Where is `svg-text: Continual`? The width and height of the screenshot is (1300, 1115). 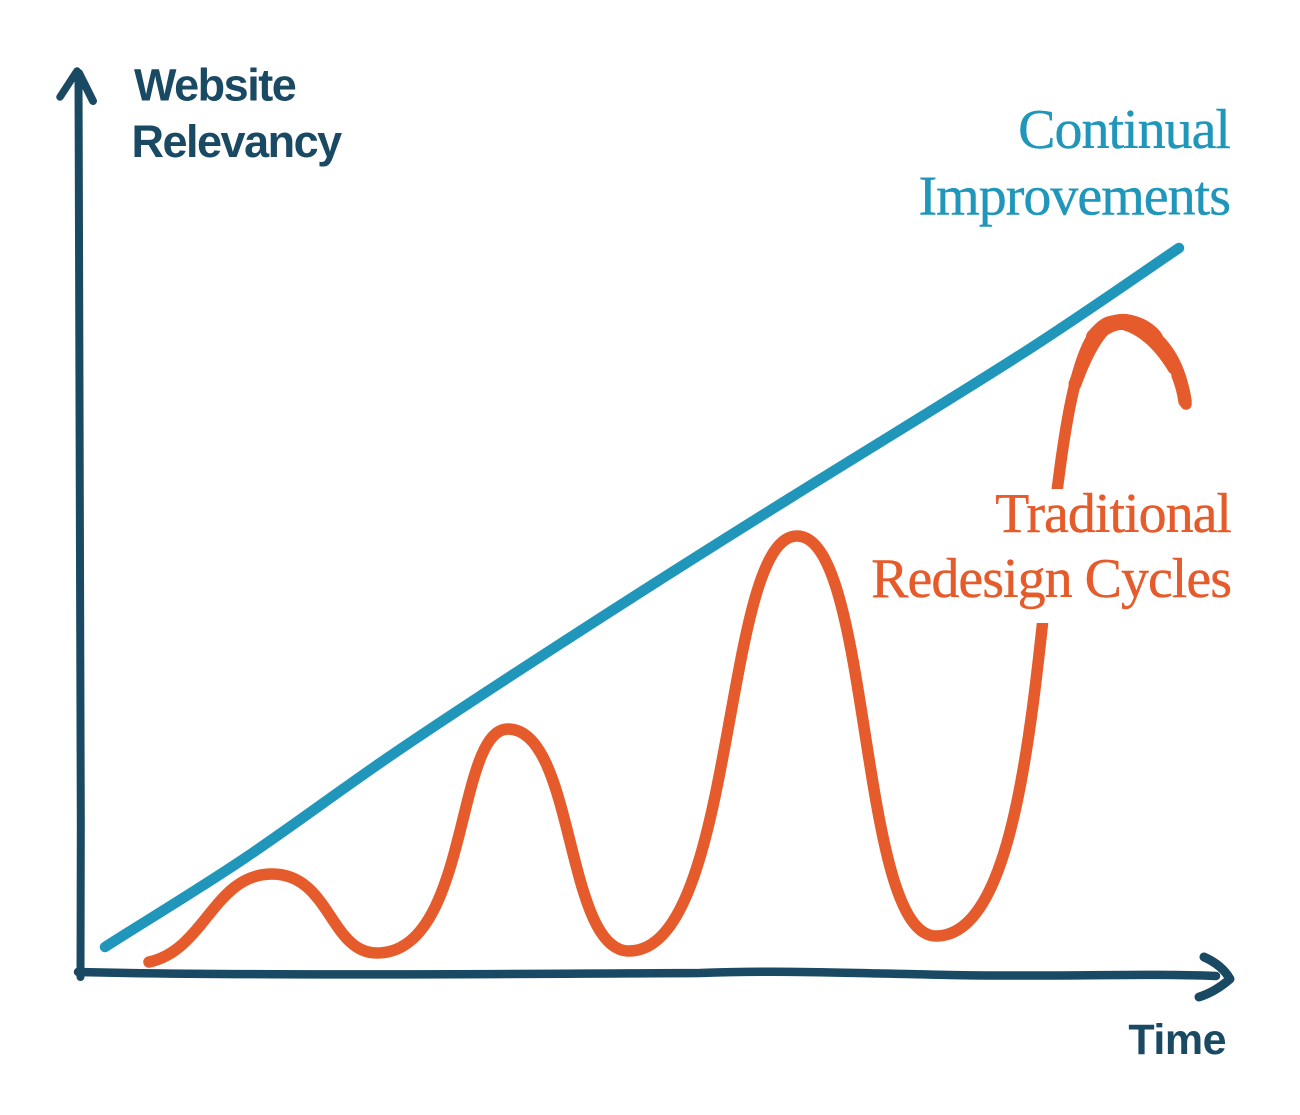
svg-text: Continual is located at coordinates (1124, 130).